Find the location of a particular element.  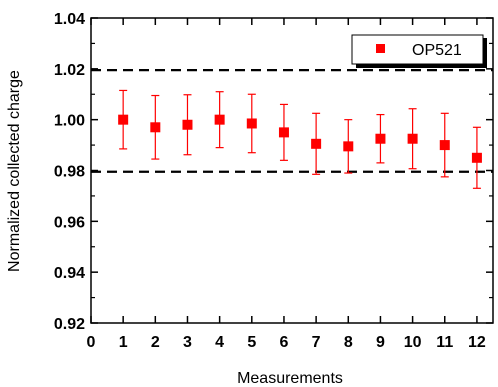

x-tick-label: 10 is located at coordinates (413, 342).